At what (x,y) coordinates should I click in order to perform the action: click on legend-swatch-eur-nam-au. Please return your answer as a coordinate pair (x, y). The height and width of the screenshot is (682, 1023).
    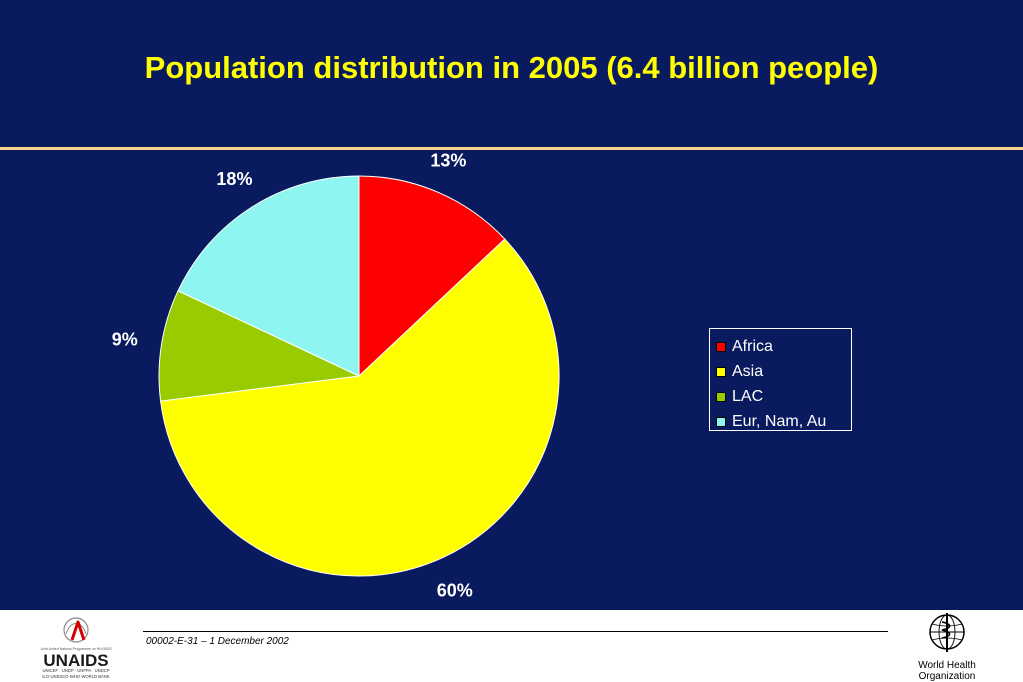
    Looking at the image, I should click on (721, 421).